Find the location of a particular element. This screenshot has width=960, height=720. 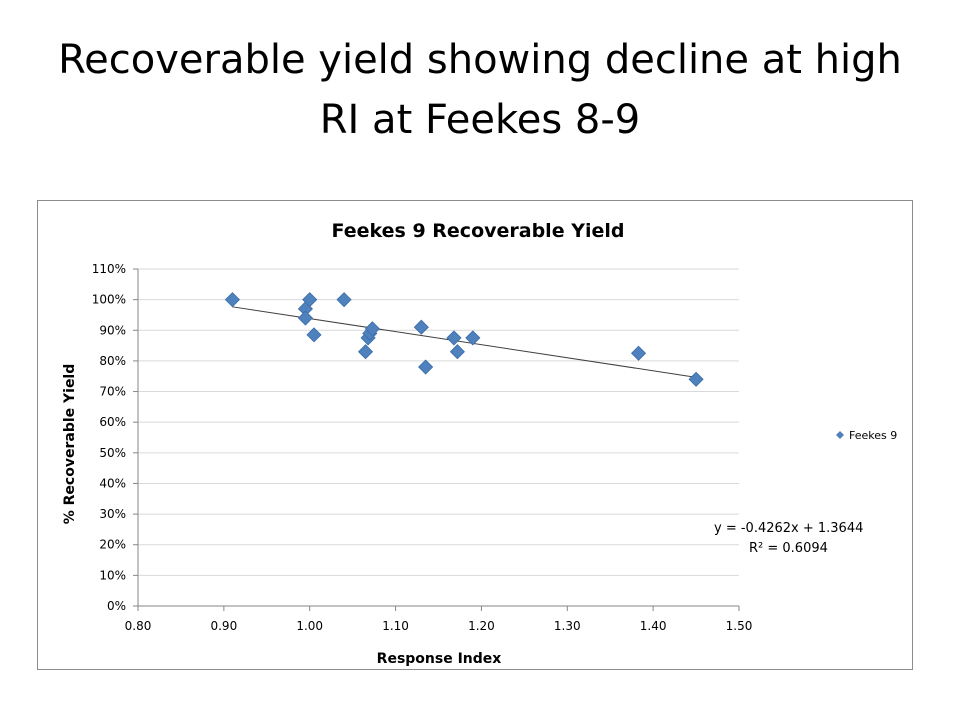

data-points is located at coordinates (464, 339).